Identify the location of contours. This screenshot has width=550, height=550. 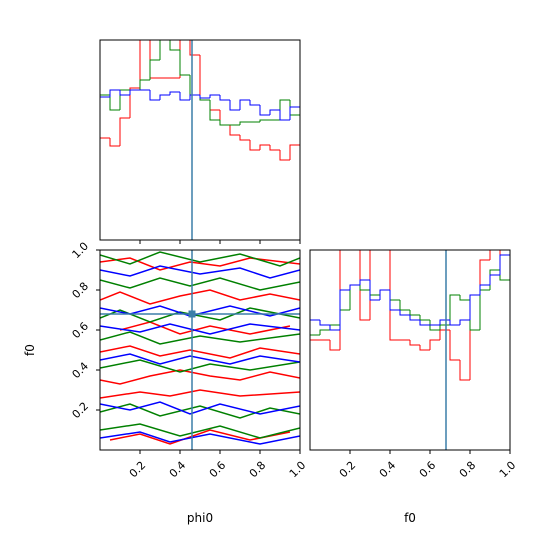
(200, 348).